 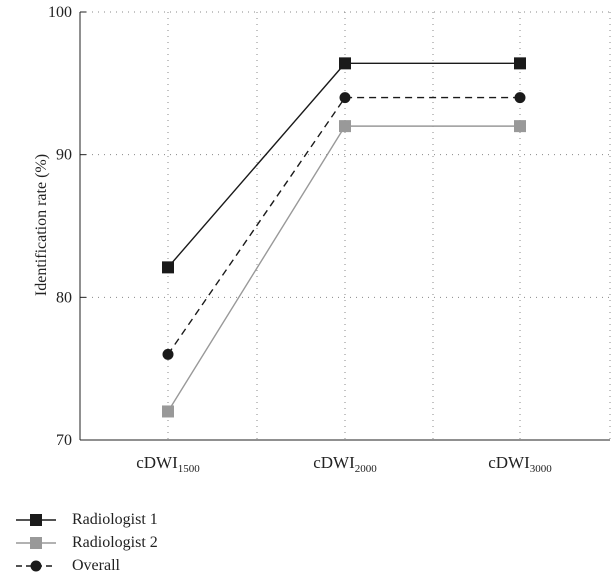 I want to click on y-axis-label: Identification rate (%), so click(x=41, y=225).